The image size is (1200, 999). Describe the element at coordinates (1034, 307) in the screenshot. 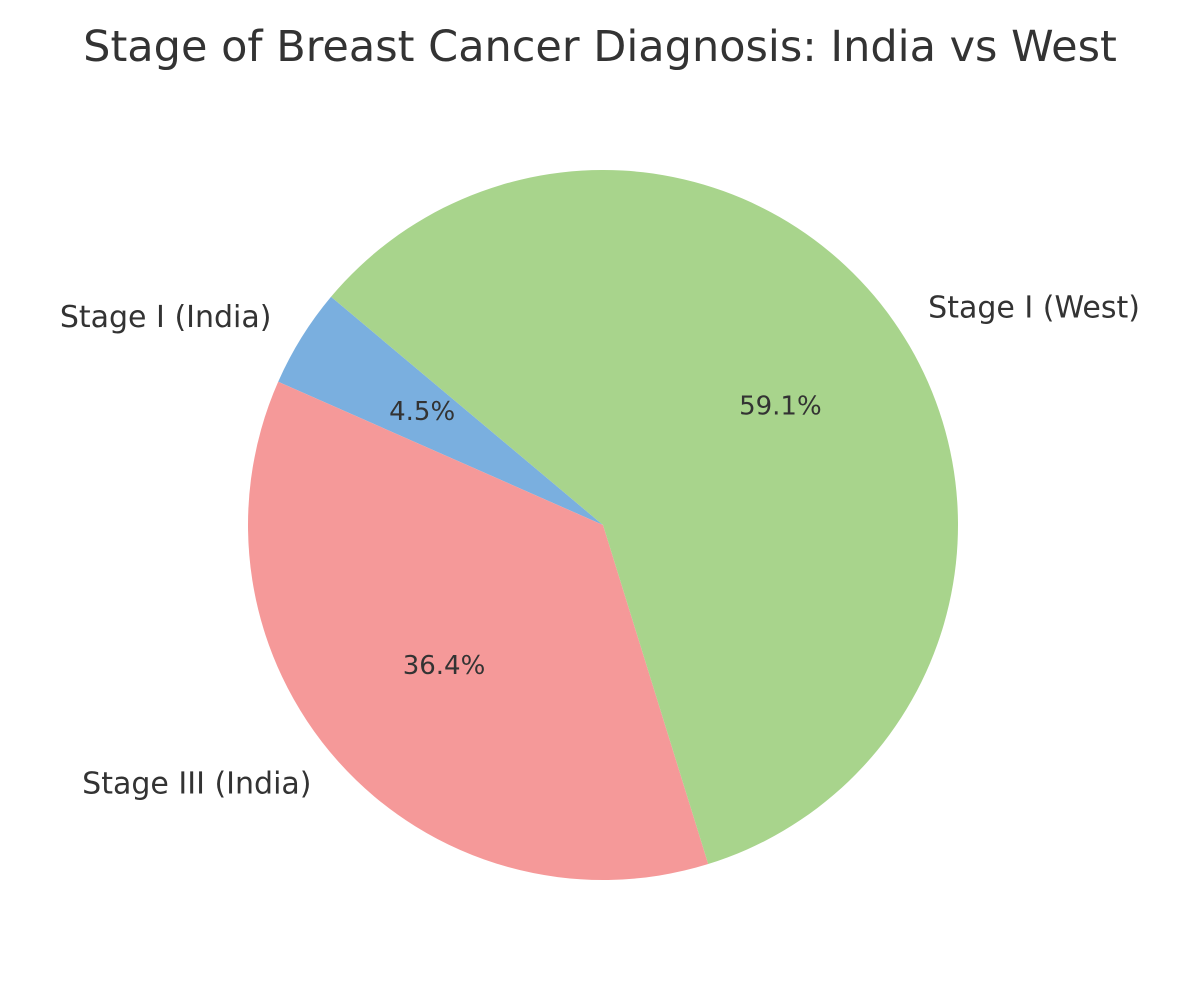

I see `slice-label: Stage I (West)` at that location.